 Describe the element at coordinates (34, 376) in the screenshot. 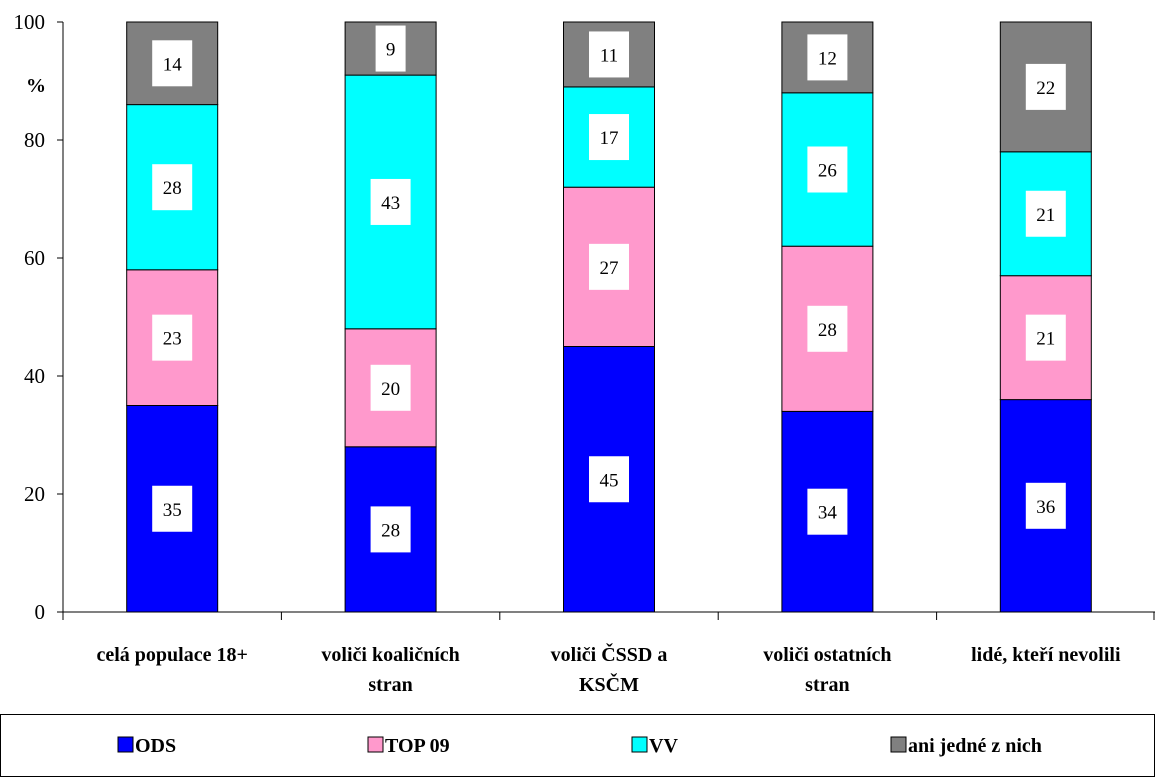

I see `y-tick-label: 40` at that location.